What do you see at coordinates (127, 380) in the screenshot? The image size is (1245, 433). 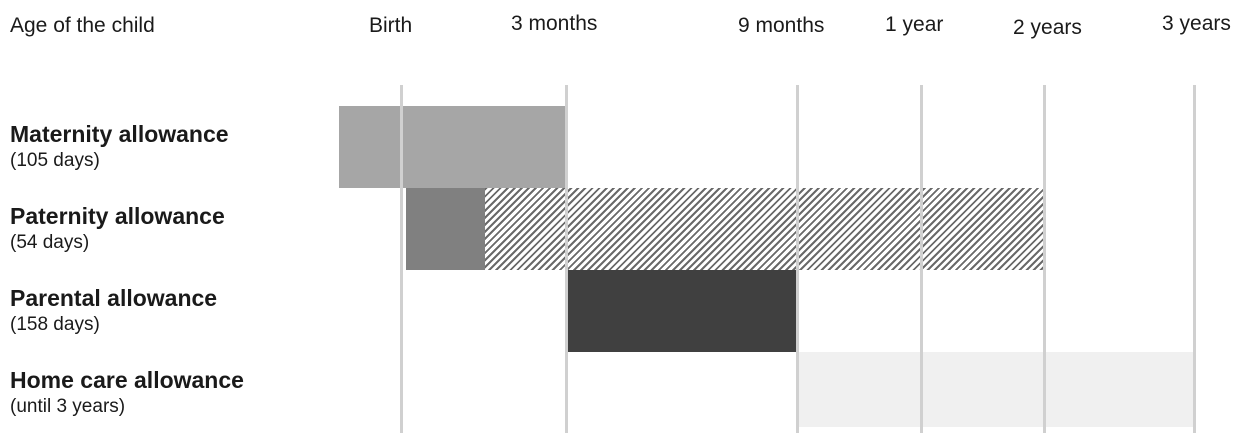 I see `home-care-allowance-title: Home care allowance` at bounding box center [127, 380].